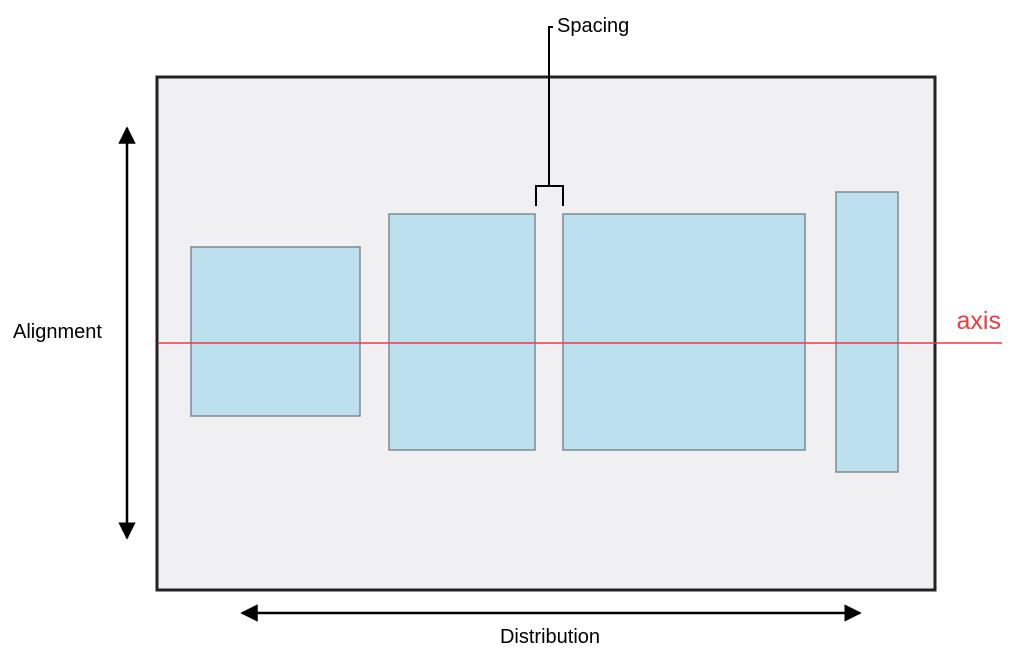  I want to click on alignment-label: Alignment, so click(57, 332).